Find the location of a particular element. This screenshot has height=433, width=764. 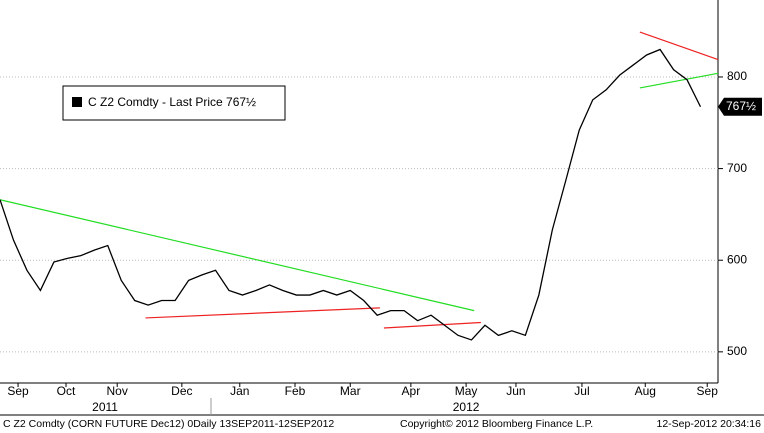

x-tick-label: Jan is located at coordinates (239, 391).